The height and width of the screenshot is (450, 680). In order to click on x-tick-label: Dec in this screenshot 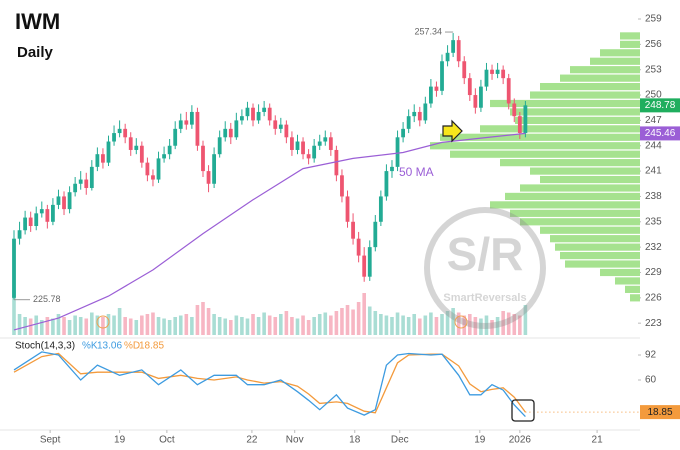, I will do `click(400, 440)`.